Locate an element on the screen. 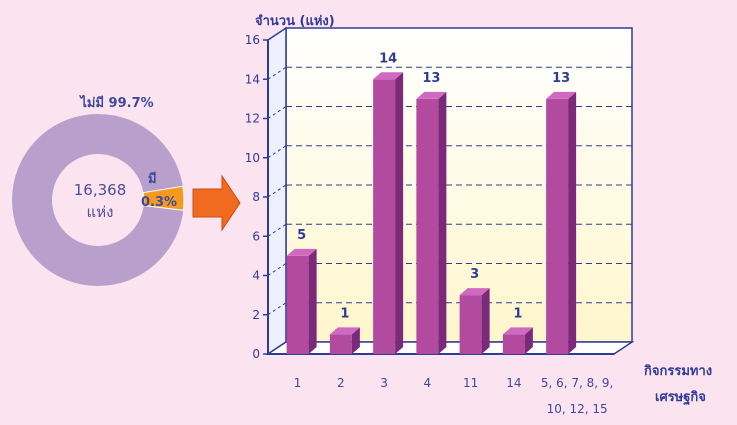 This screenshot has height=425, width=737. x-tick-label: 5, 6, 7, 8, 9, is located at coordinates (577, 383).